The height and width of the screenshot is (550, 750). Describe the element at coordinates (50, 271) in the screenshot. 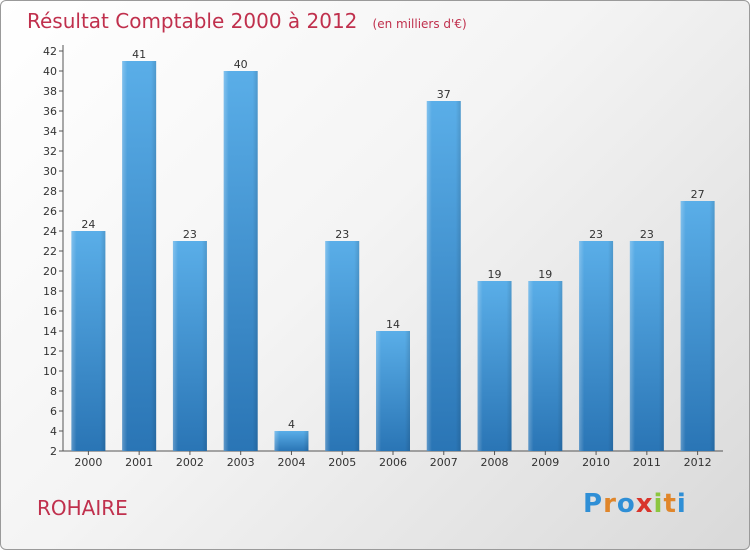

I see `y-tick-label: 20` at that location.